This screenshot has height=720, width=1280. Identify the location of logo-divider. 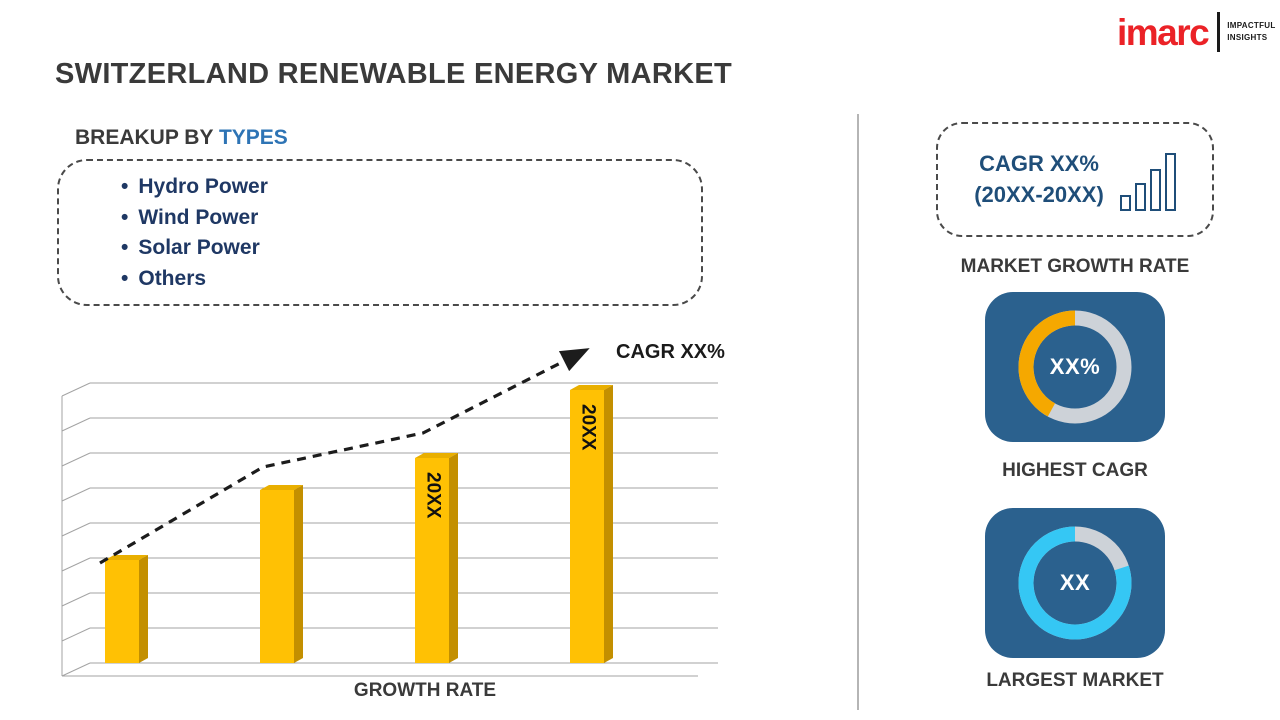
(1219, 32).